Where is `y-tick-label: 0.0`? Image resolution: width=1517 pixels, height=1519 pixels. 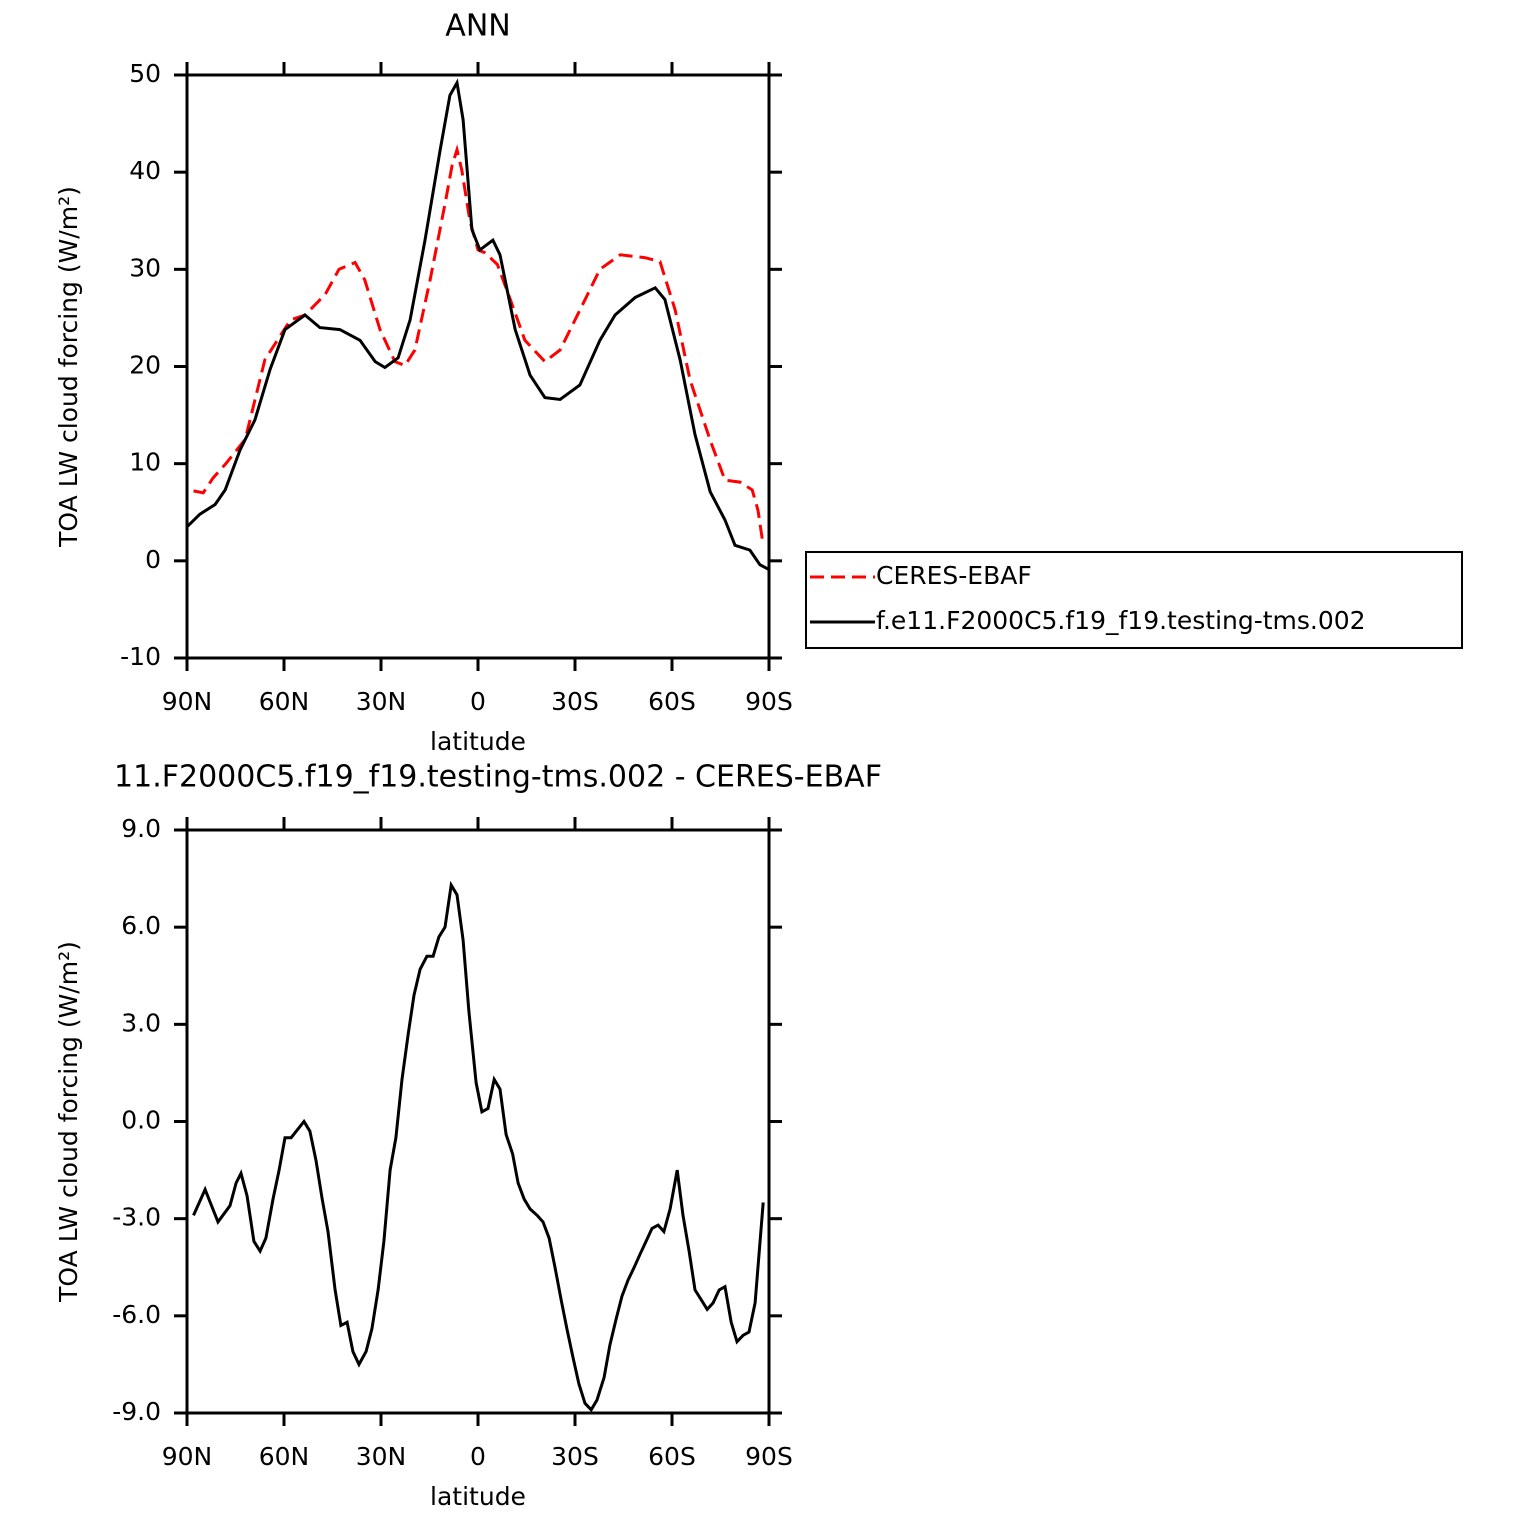 y-tick-label: 0.0 is located at coordinates (141, 1120).